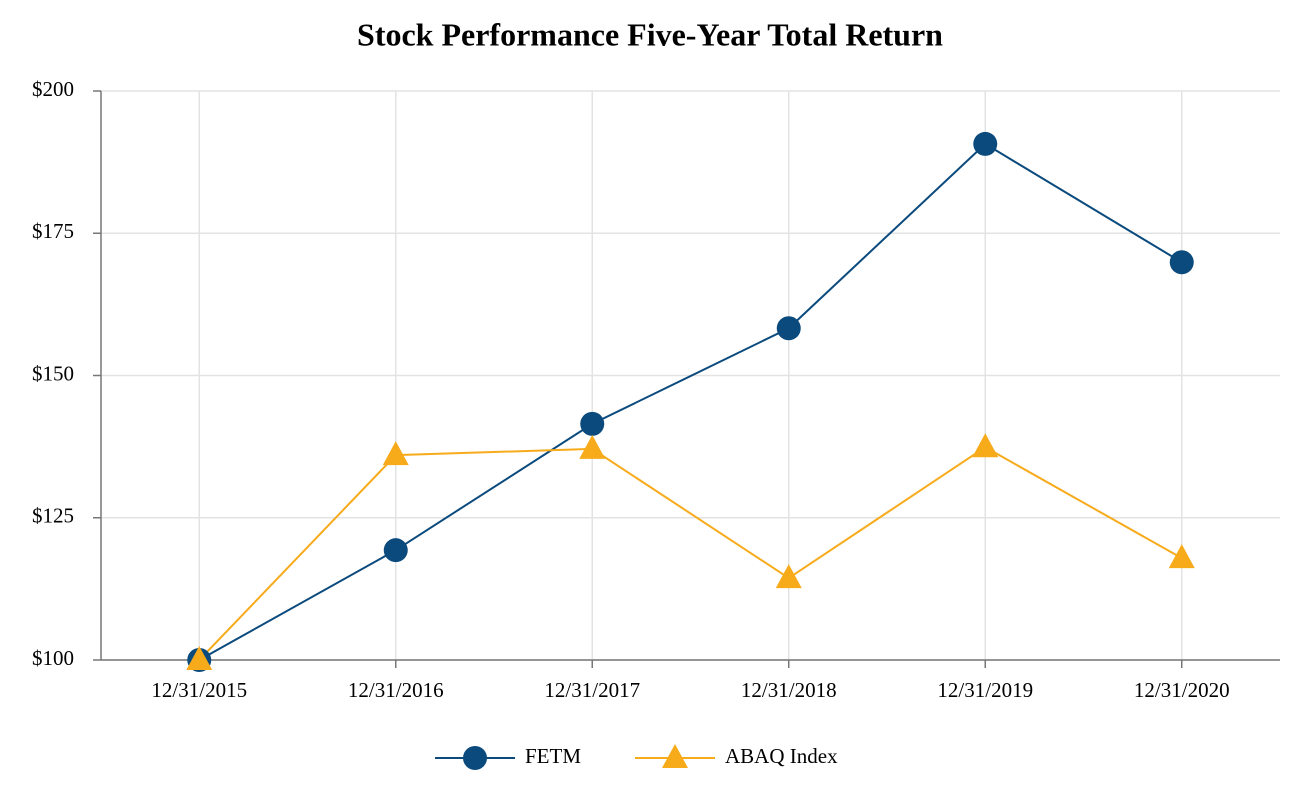 This screenshot has height=800, width=1300. What do you see at coordinates (1182, 690) in the screenshot?
I see `x-tick-label: 12/31/2020` at bounding box center [1182, 690].